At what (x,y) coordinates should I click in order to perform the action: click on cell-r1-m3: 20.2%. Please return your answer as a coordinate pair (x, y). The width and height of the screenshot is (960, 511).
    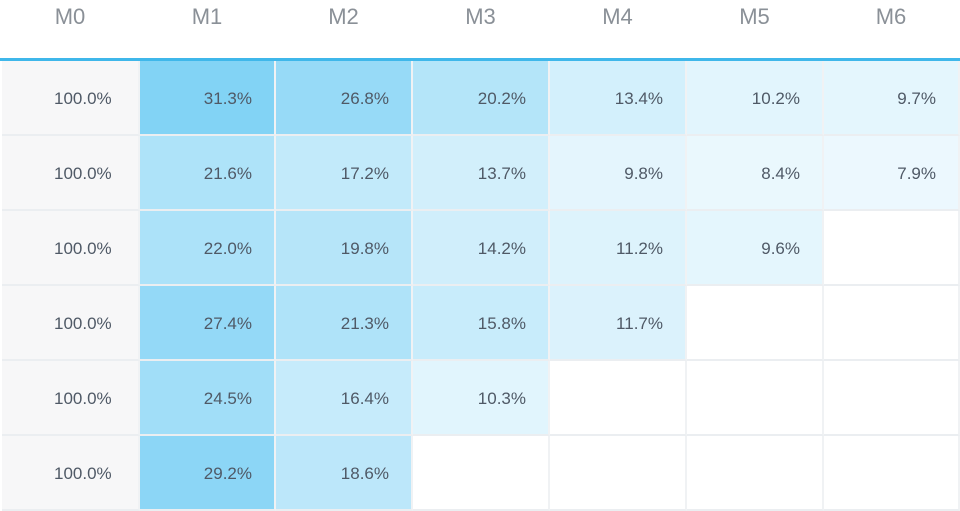
    Looking at the image, I should click on (481, 98).